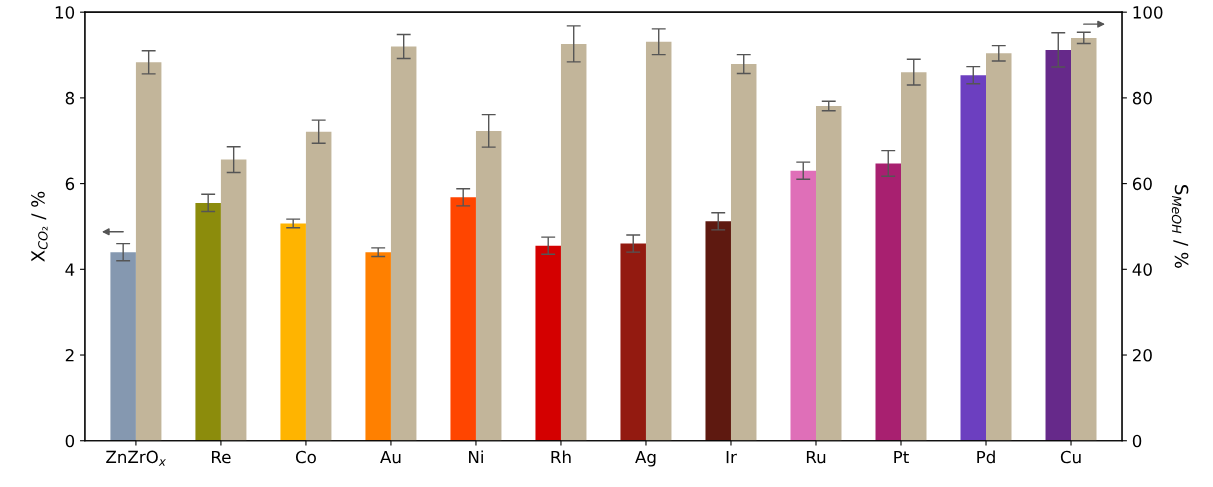 This screenshot has height=487, width=1213. Describe the element at coordinates (1070, 457) in the screenshot. I see `x-tick-label: Cu` at that location.